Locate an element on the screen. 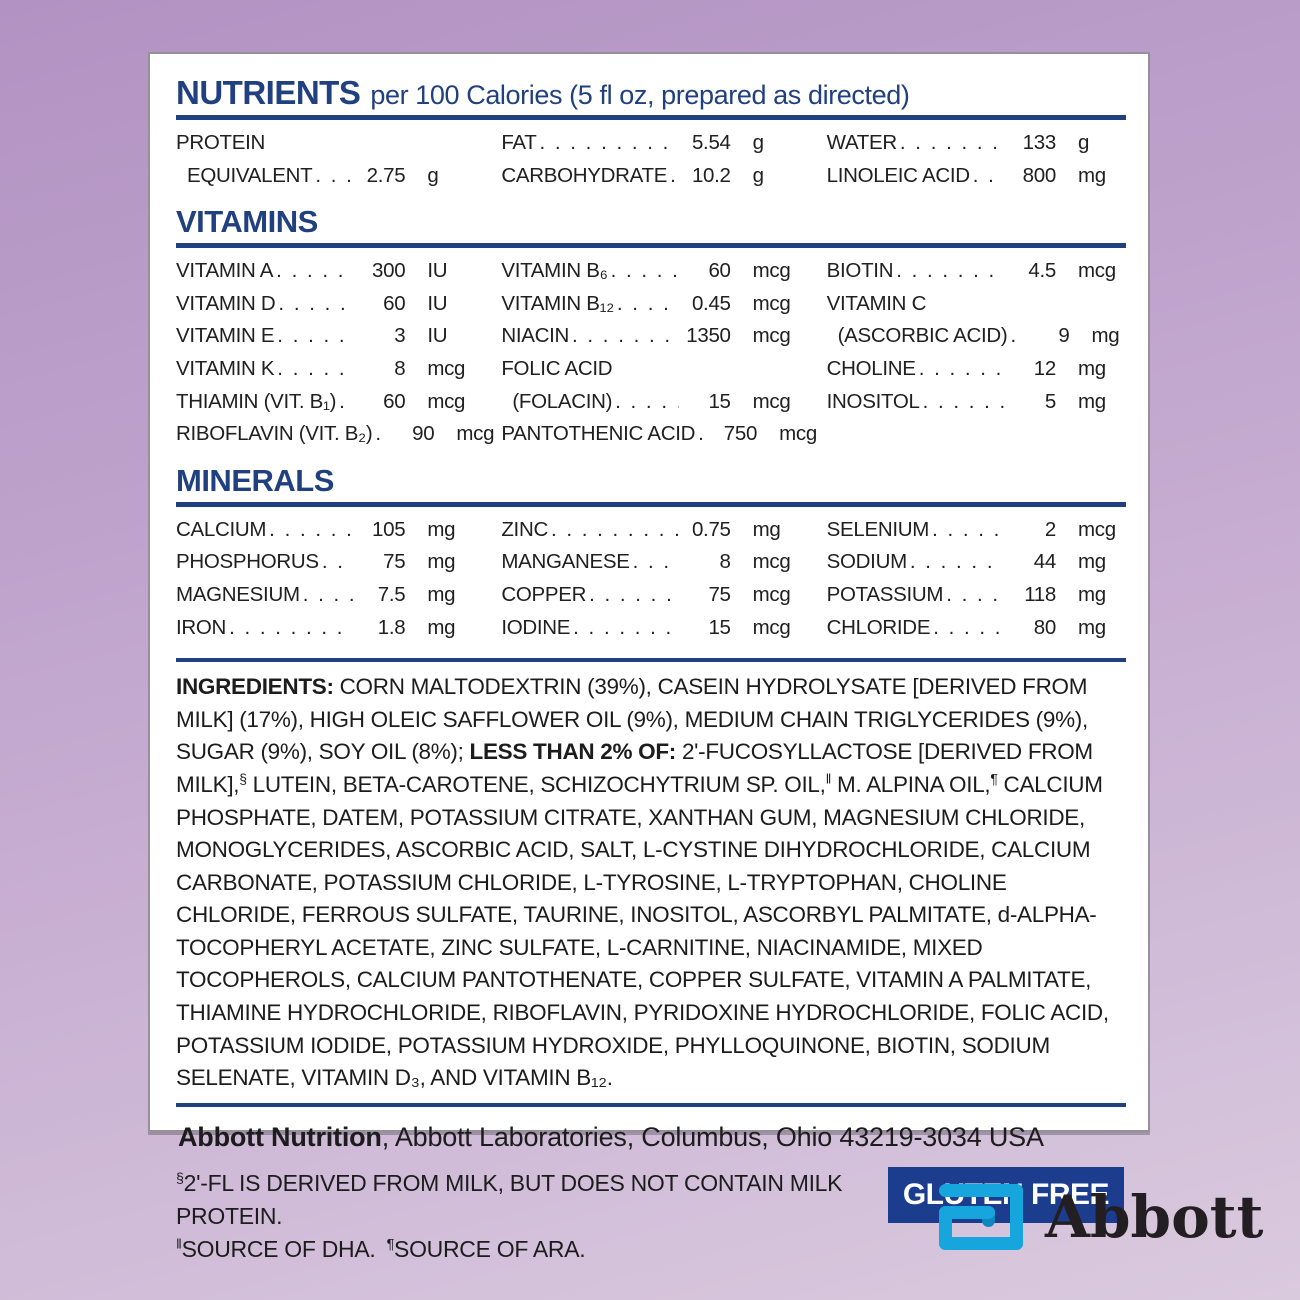  divider-rule is located at coordinates (651, 660).